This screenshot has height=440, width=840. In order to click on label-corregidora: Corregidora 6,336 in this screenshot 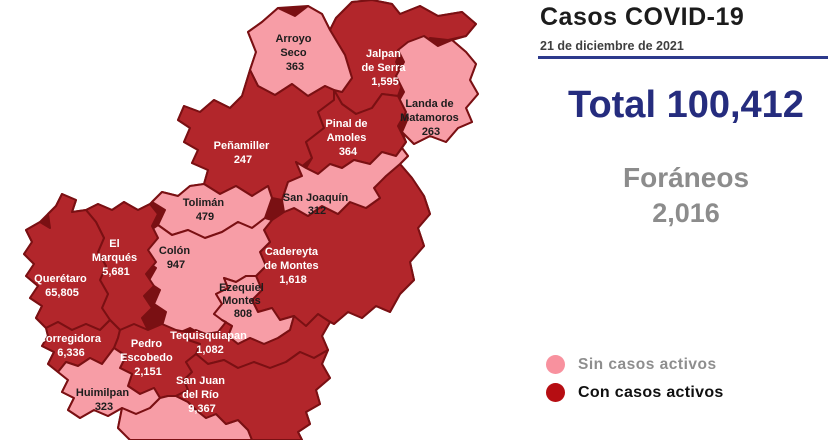, I will do `click(71, 346)`.